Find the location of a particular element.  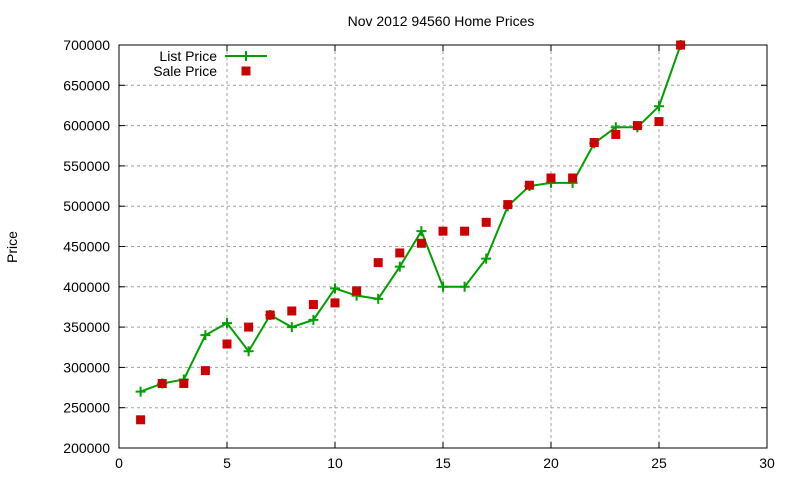

legend-label-list-price: List Price is located at coordinates (188, 56).